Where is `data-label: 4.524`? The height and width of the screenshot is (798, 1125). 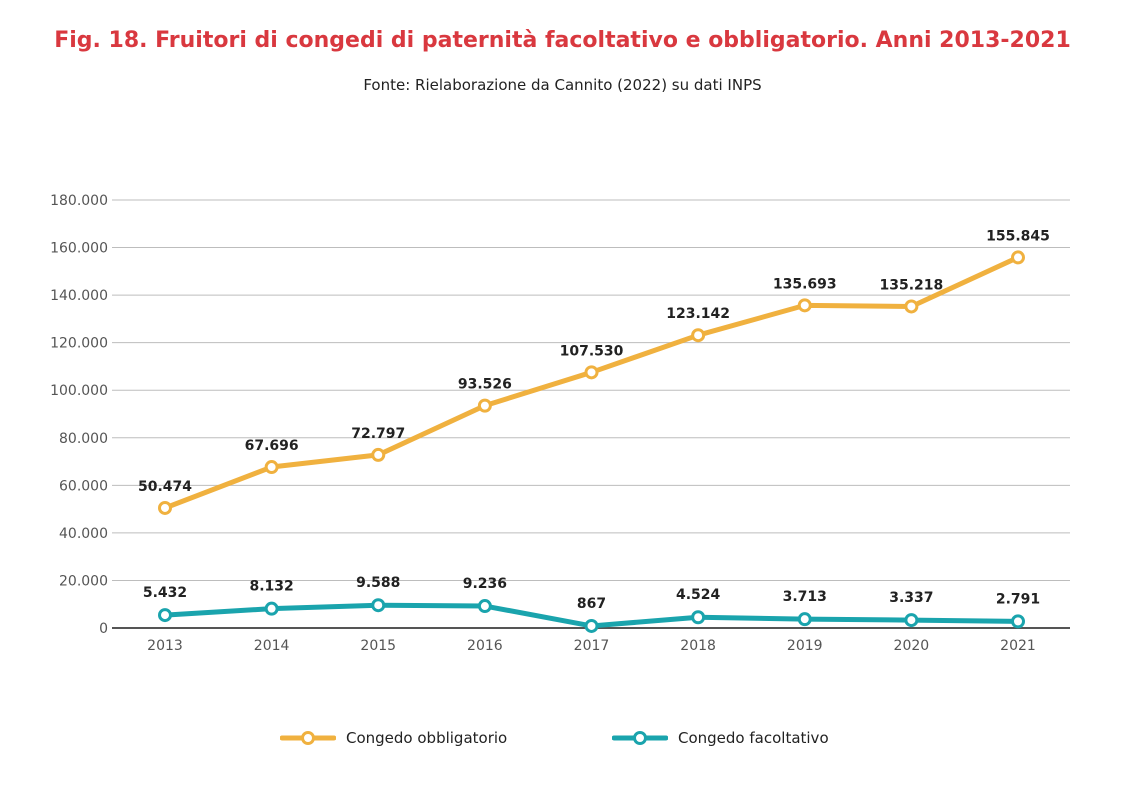
data-label: 4.524 is located at coordinates (698, 595).